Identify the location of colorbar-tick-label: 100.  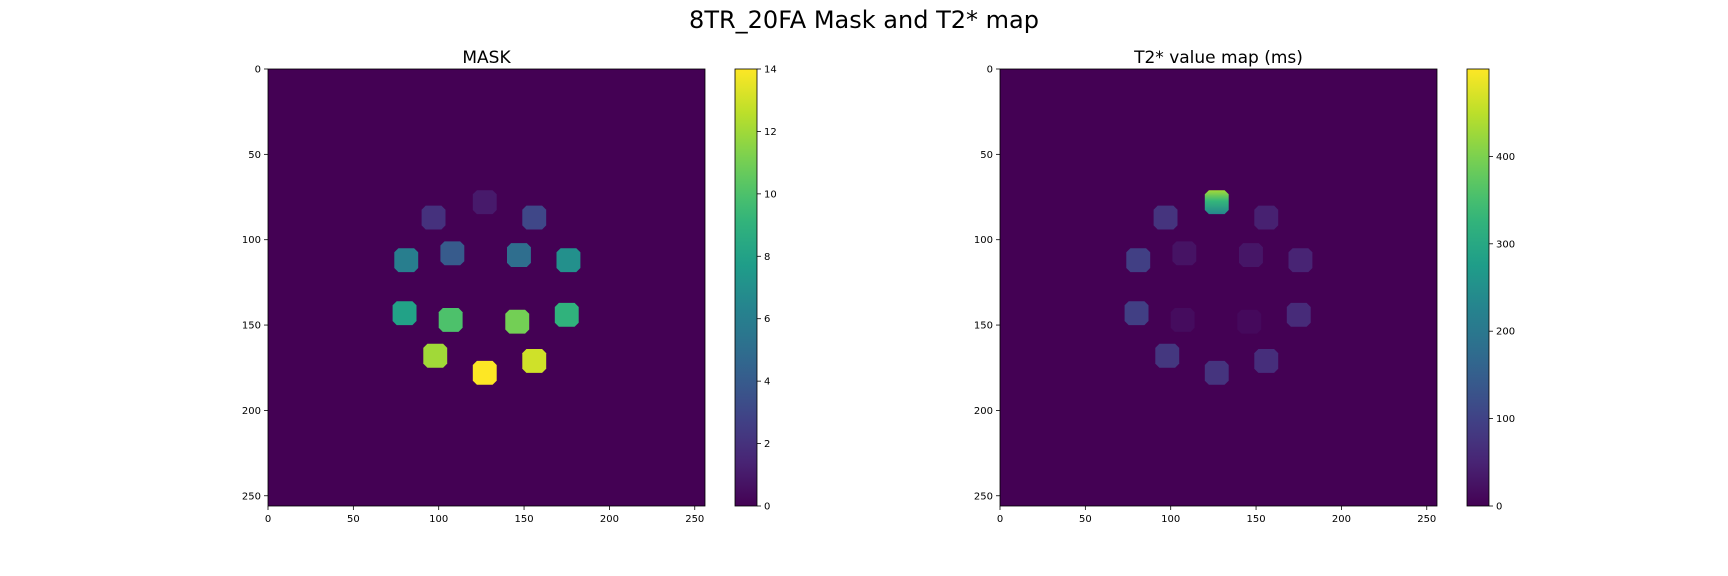
(1505, 419).